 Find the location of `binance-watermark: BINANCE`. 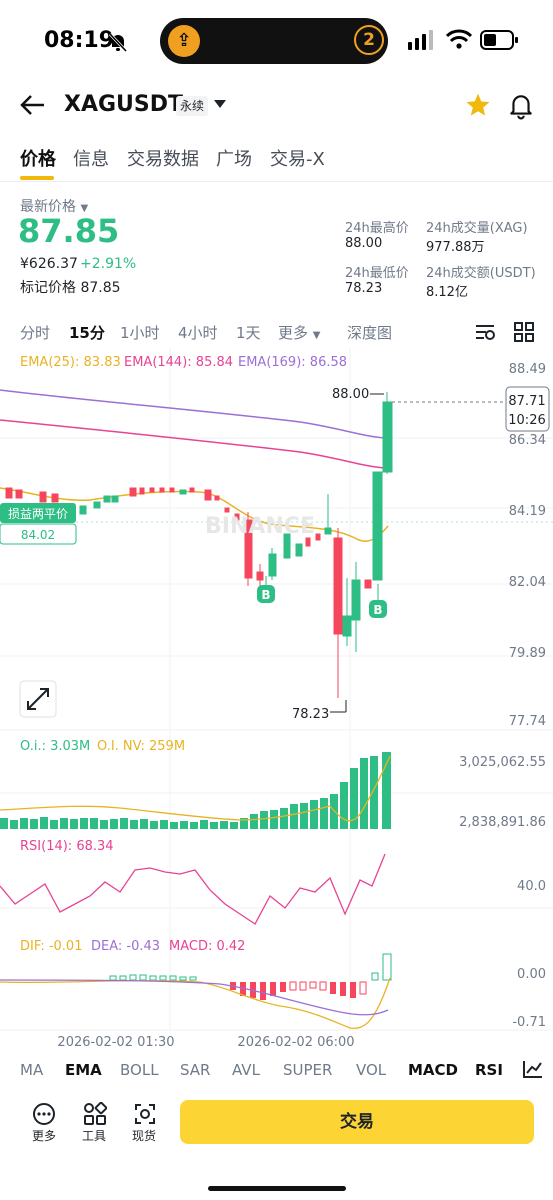

binance-watermark: BINANCE is located at coordinates (260, 526).